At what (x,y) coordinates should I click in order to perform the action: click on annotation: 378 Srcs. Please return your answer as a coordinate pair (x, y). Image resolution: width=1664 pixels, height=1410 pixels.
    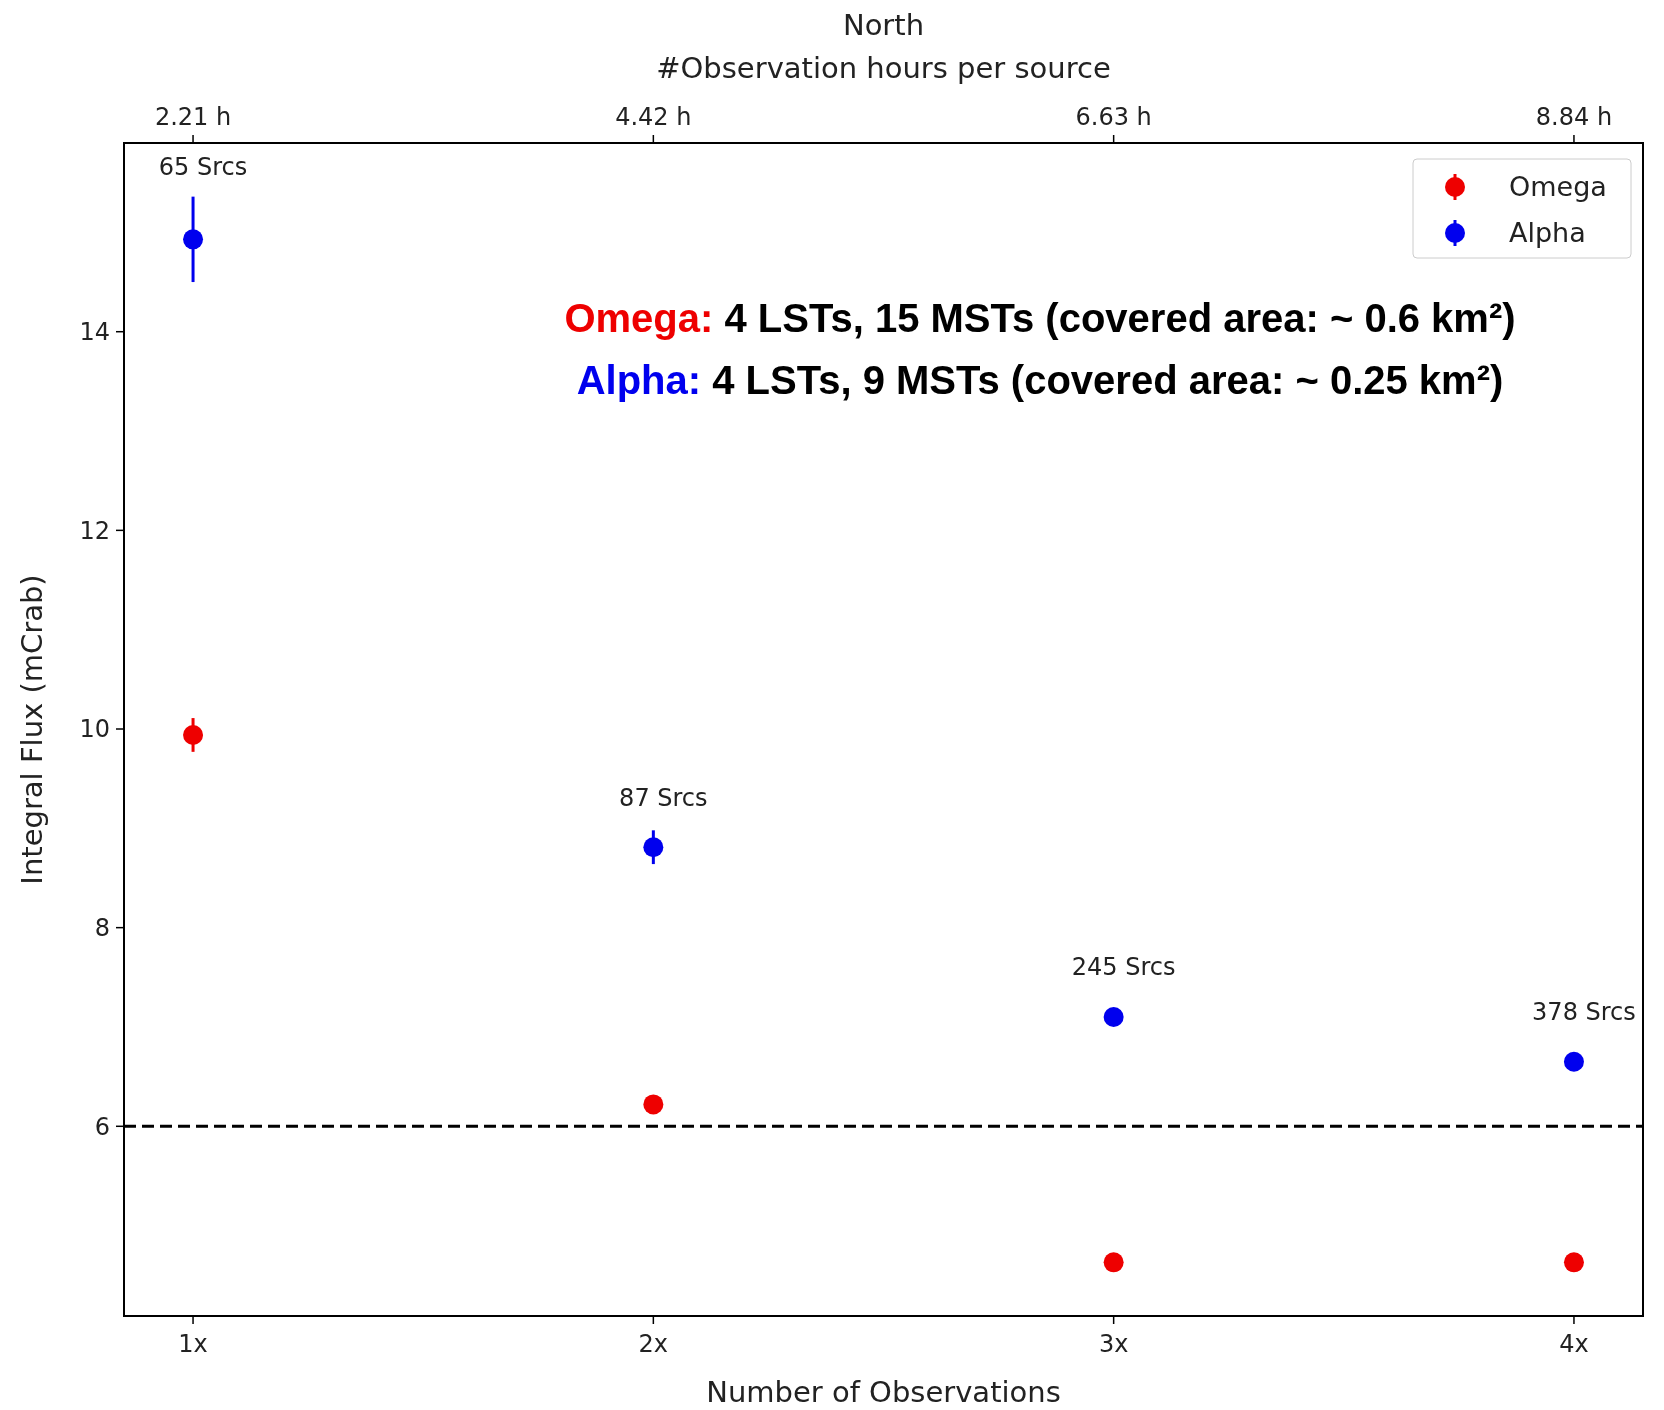
    Looking at the image, I should click on (1584, 1012).